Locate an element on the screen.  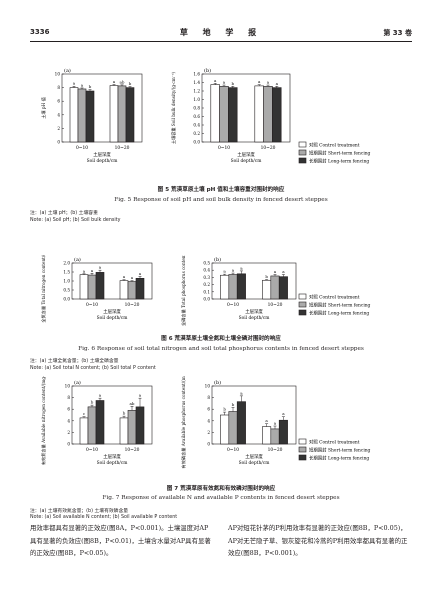
fig6-caption-cn: 图 6 荒漠草原土壤全氮和土壤全磷对围封的响应 is located at coordinates (221, 339).